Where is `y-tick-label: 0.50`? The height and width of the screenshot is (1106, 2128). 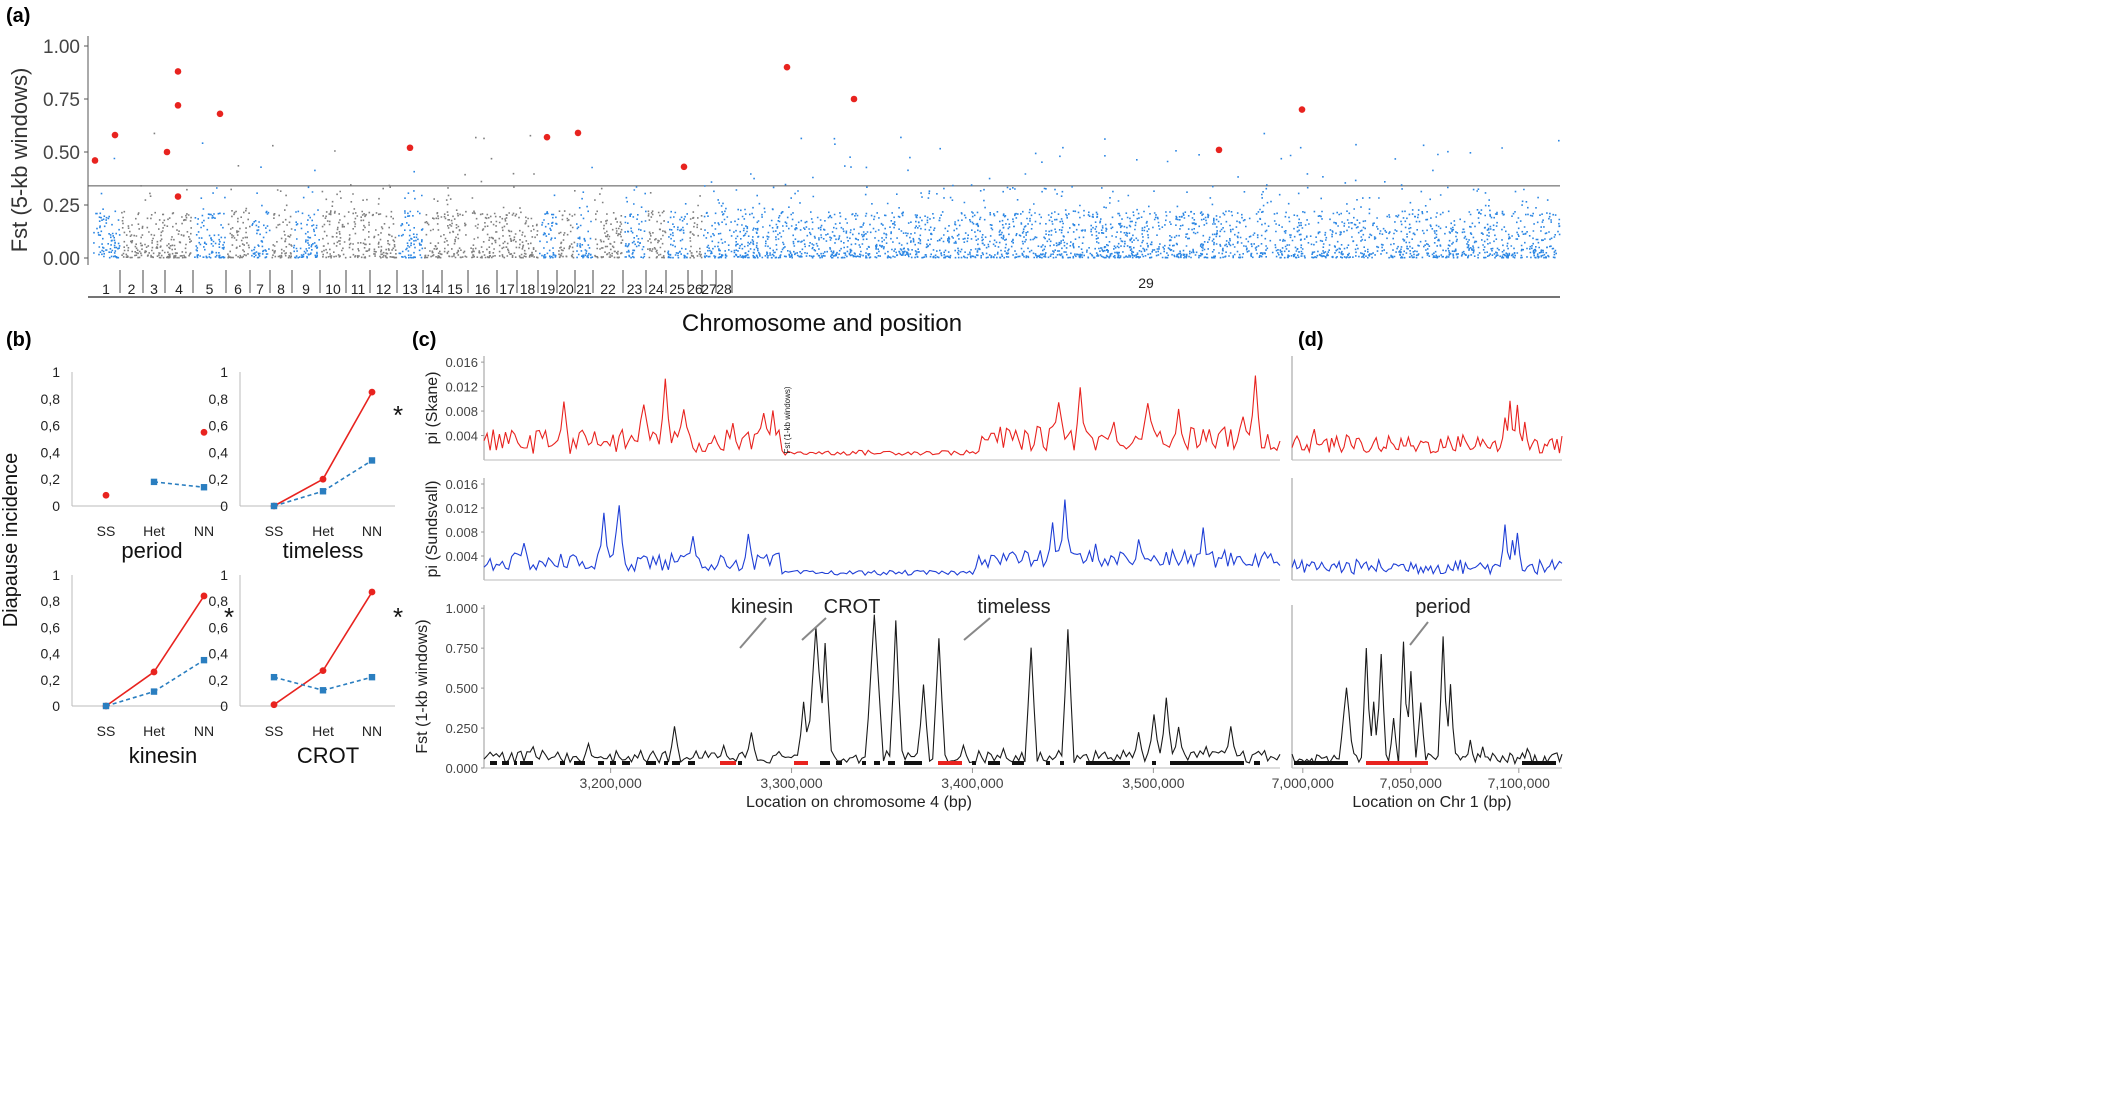
y-tick-label: 0.50 is located at coordinates (61, 153).